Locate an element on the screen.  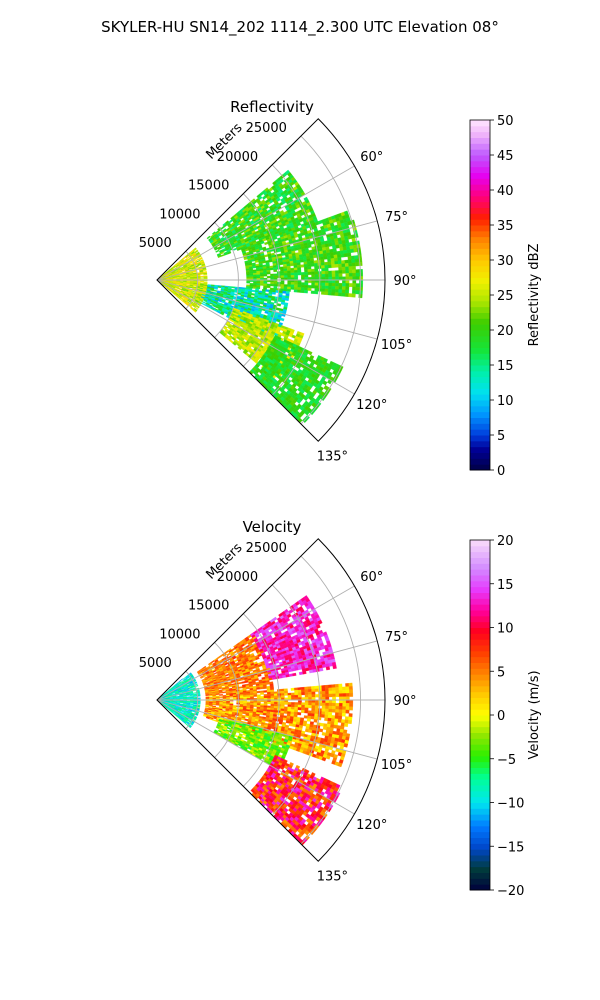
angle-tick-label: 120° is located at coordinates (371, 405).